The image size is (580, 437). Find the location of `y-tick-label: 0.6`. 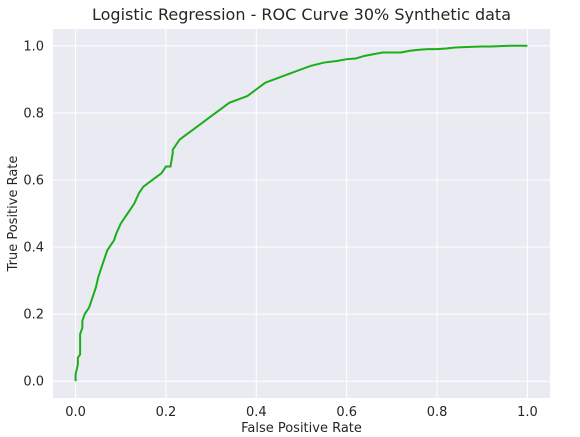

y-tick-label: 0.6 is located at coordinates (33, 180).